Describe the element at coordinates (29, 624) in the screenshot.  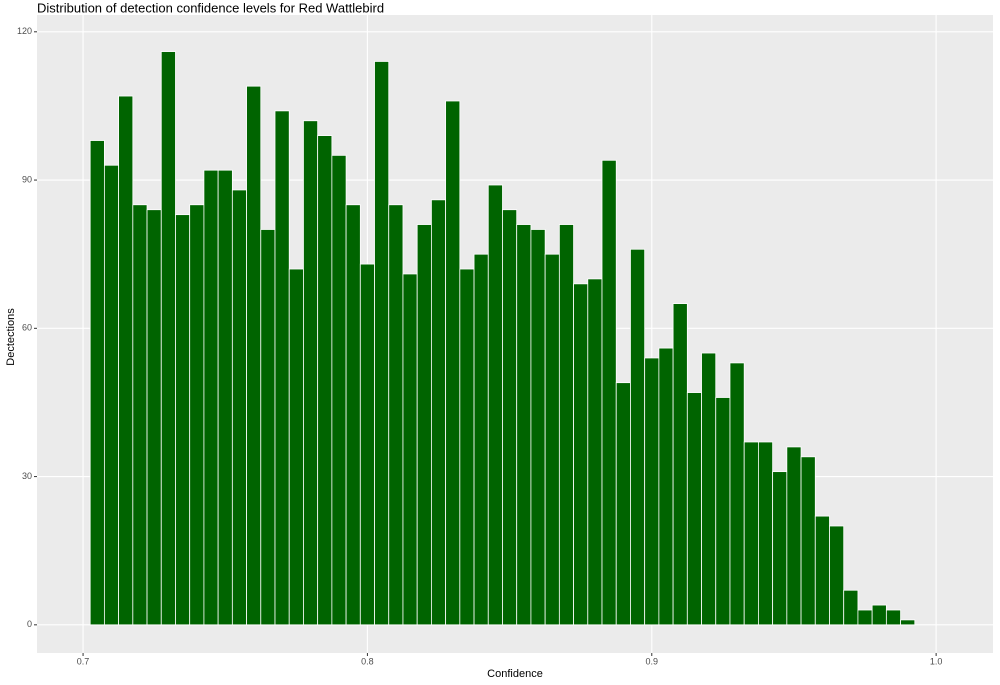
I see `y-tick-label: 0` at that location.